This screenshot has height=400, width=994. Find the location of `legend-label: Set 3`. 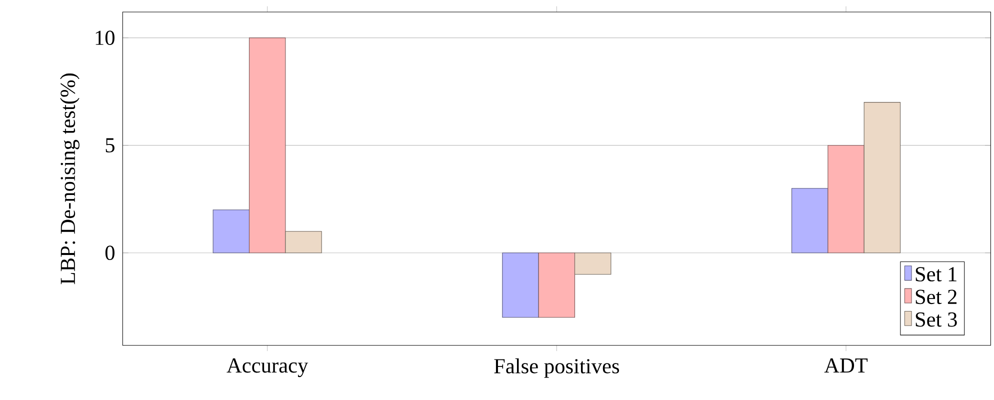

legend-label: Set 3 is located at coordinates (936, 319).